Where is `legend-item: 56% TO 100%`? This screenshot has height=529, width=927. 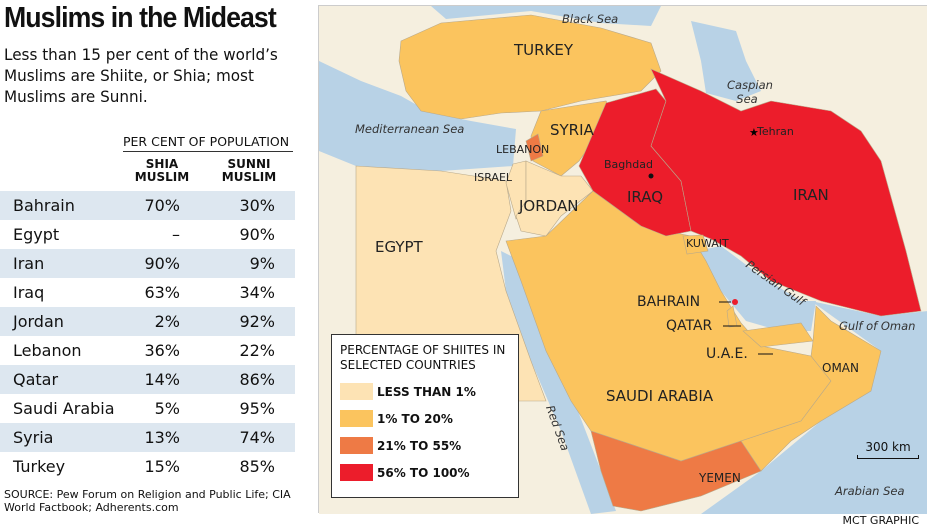
legend-item: 56% TO 100% is located at coordinates (425, 472).